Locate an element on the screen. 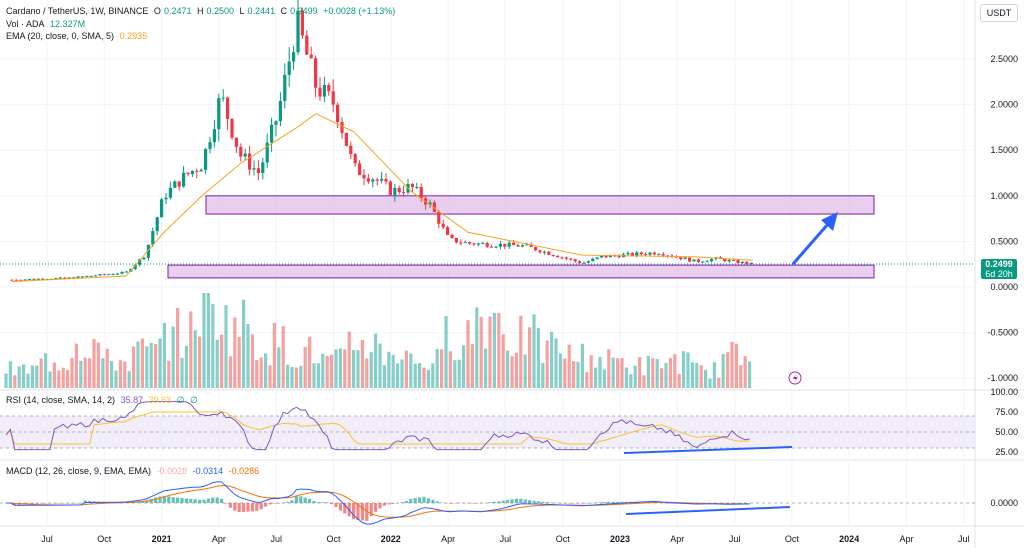 The width and height of the screenshot is (1024, 548). volume-bars is located at coordinates (378, 340).